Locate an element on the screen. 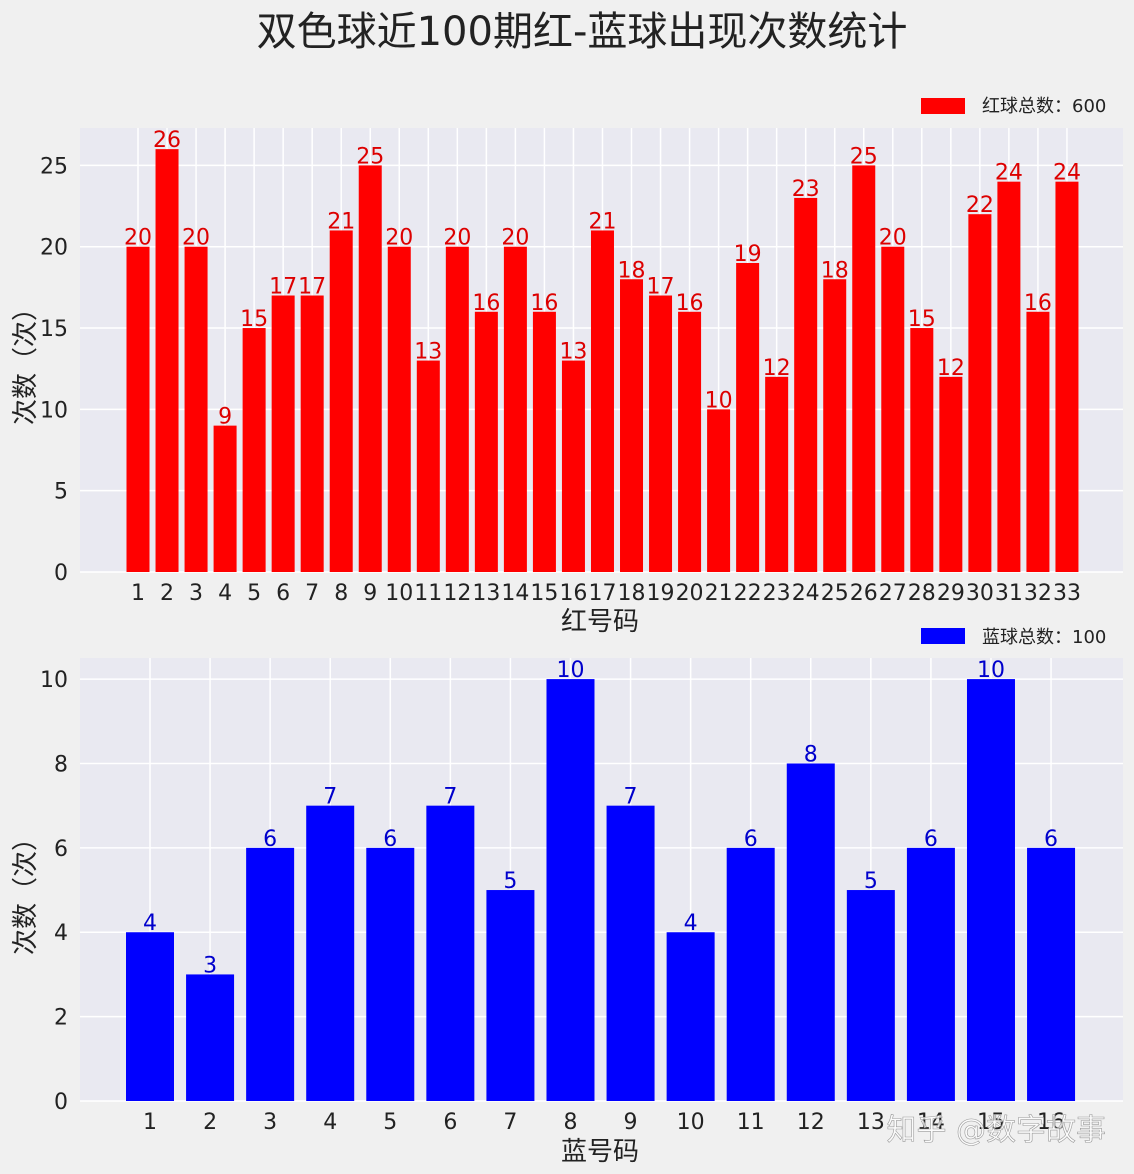 Image resolution: width=1134 pixels, height=1174 pixels. red-x-tick-label: 6 is located at coordinates (283, 593).